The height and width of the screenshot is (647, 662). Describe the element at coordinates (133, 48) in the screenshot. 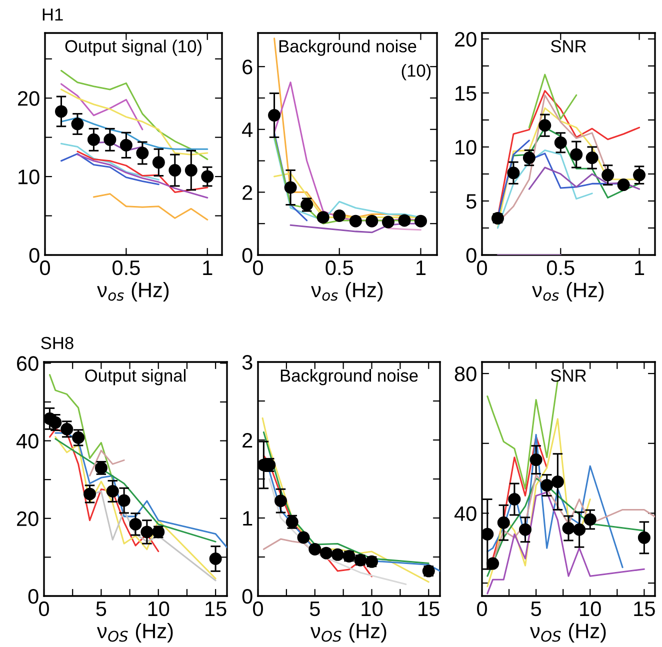

I see `chart-title: Output signal (10)` at that location.